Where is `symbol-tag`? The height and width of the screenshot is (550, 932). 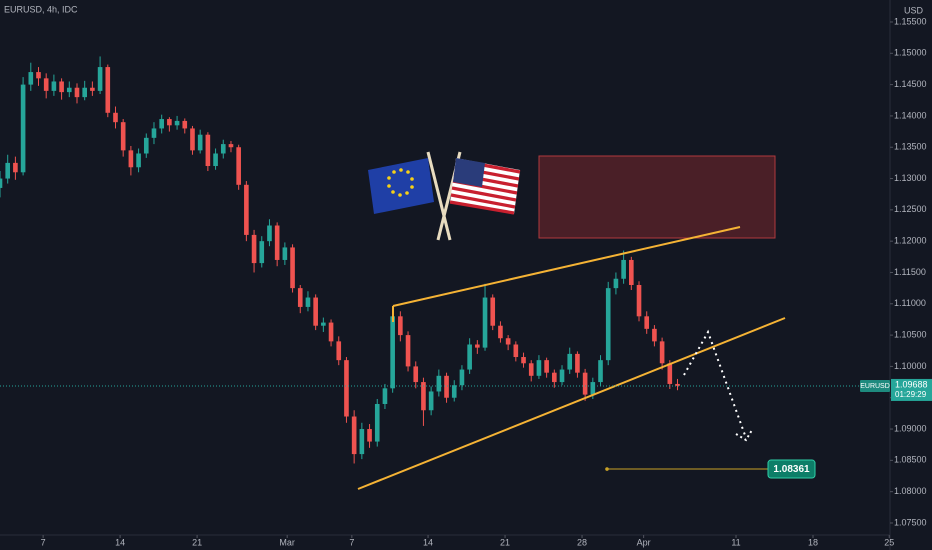
symbol-tag is located at coordinates (875, 385).